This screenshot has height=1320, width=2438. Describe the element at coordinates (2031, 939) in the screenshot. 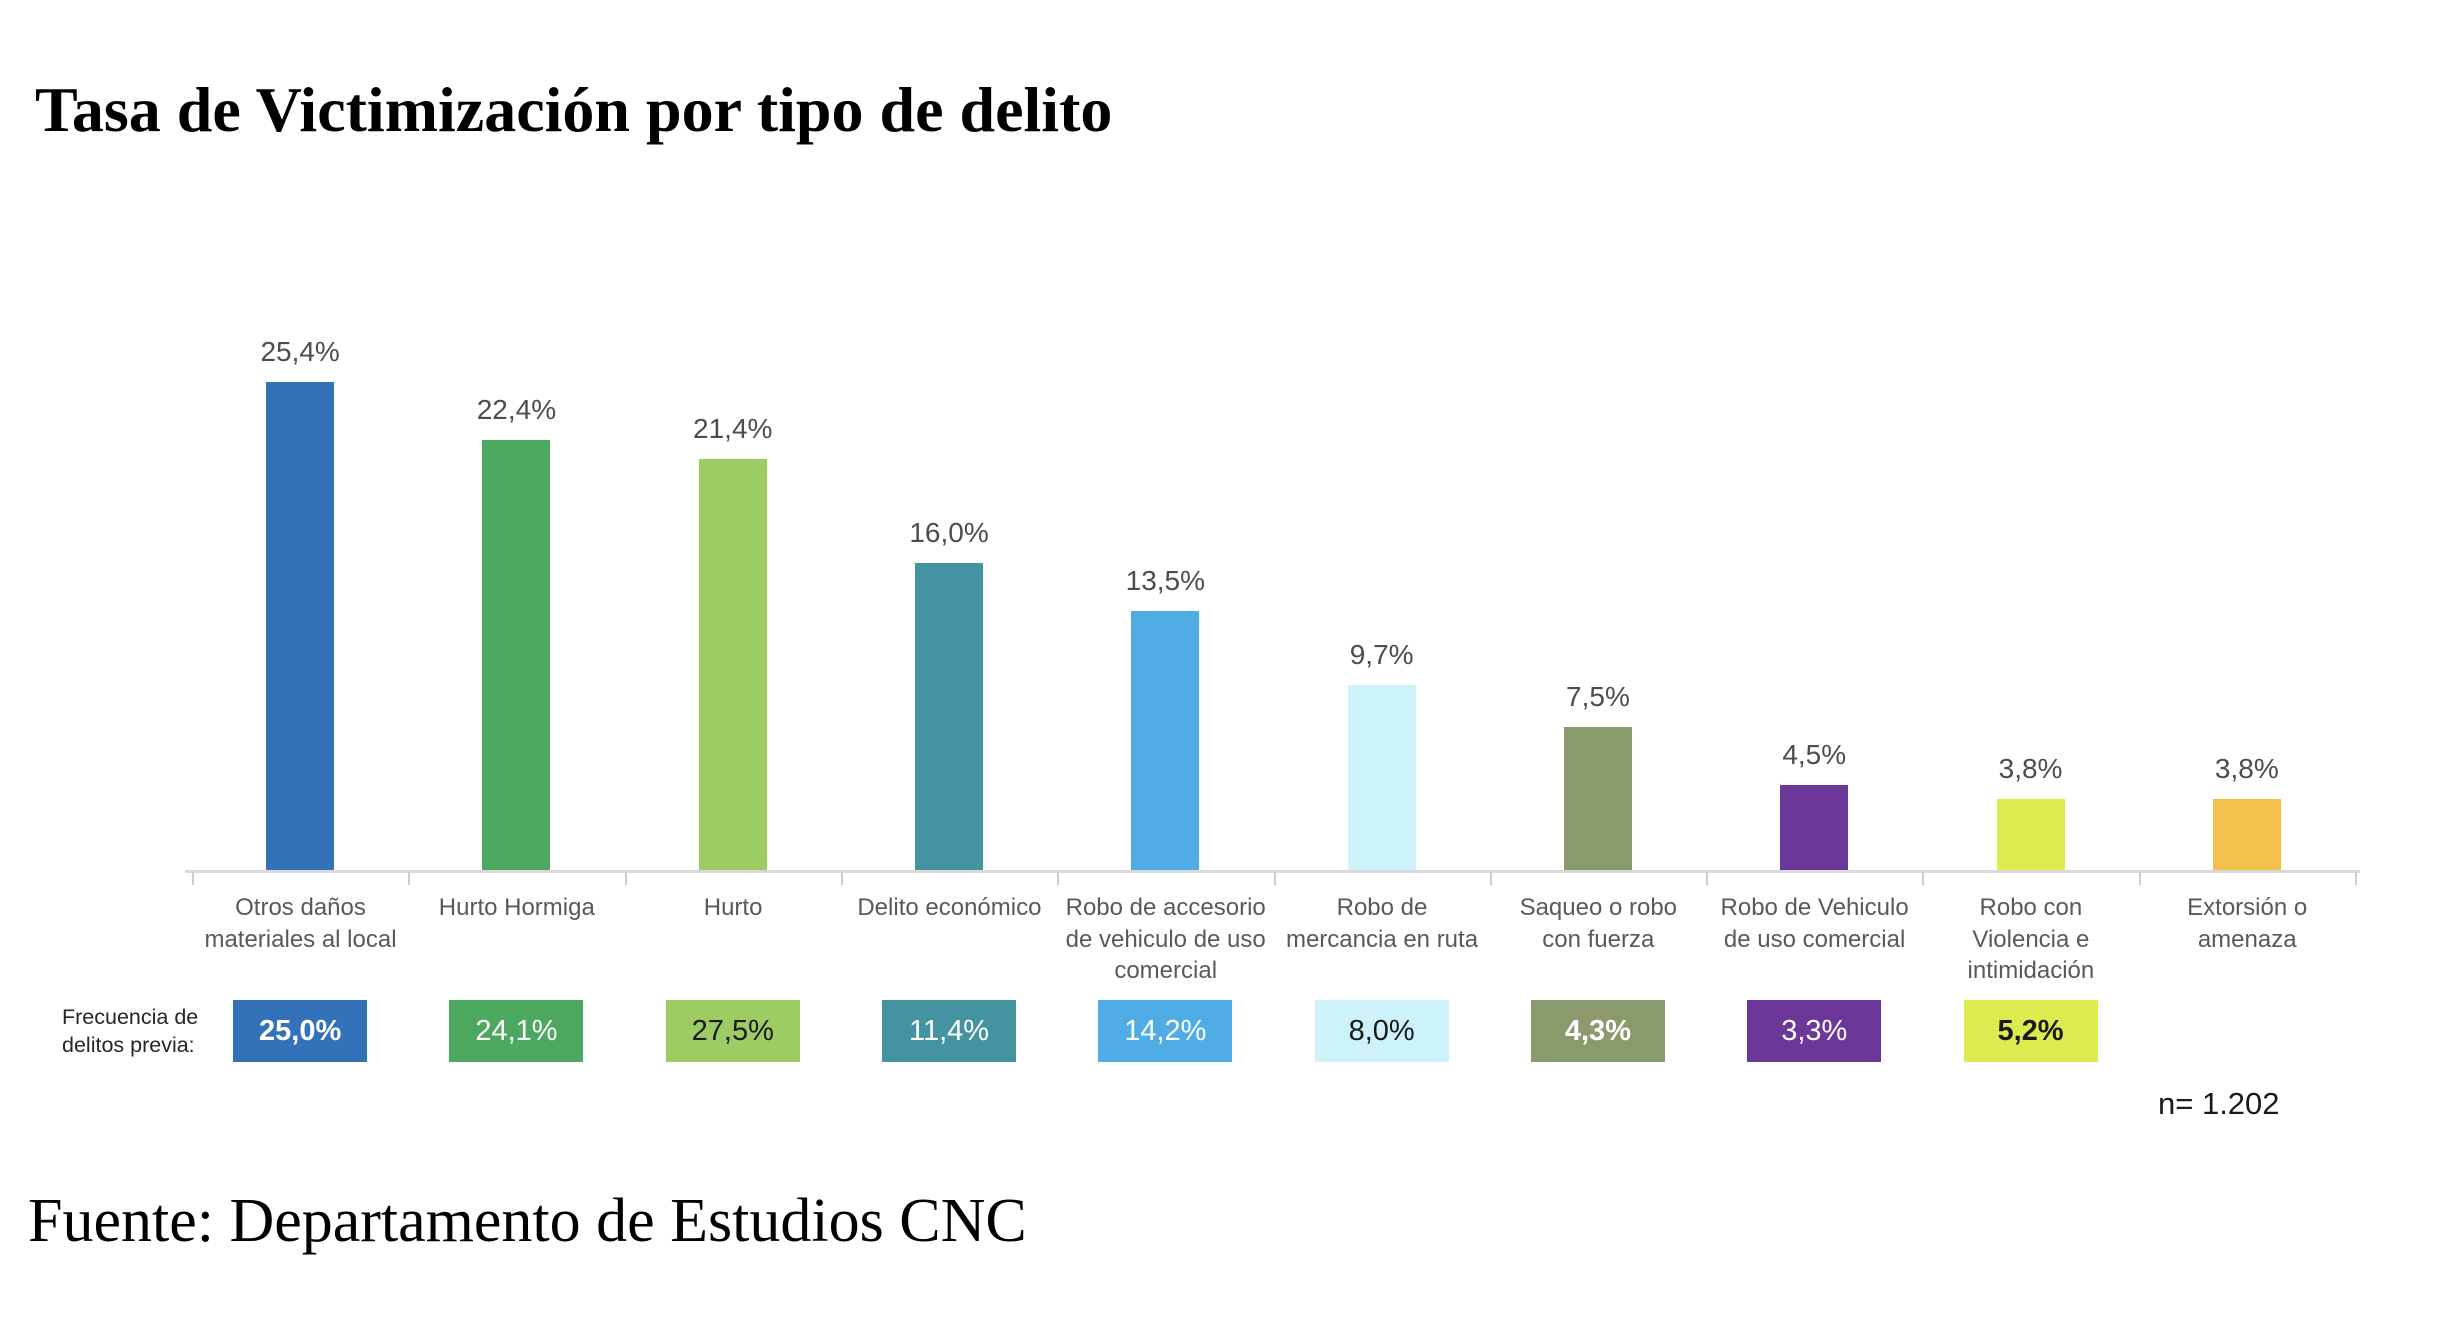

I see `category-label: Robo con Violencia e intimidación` at that location.